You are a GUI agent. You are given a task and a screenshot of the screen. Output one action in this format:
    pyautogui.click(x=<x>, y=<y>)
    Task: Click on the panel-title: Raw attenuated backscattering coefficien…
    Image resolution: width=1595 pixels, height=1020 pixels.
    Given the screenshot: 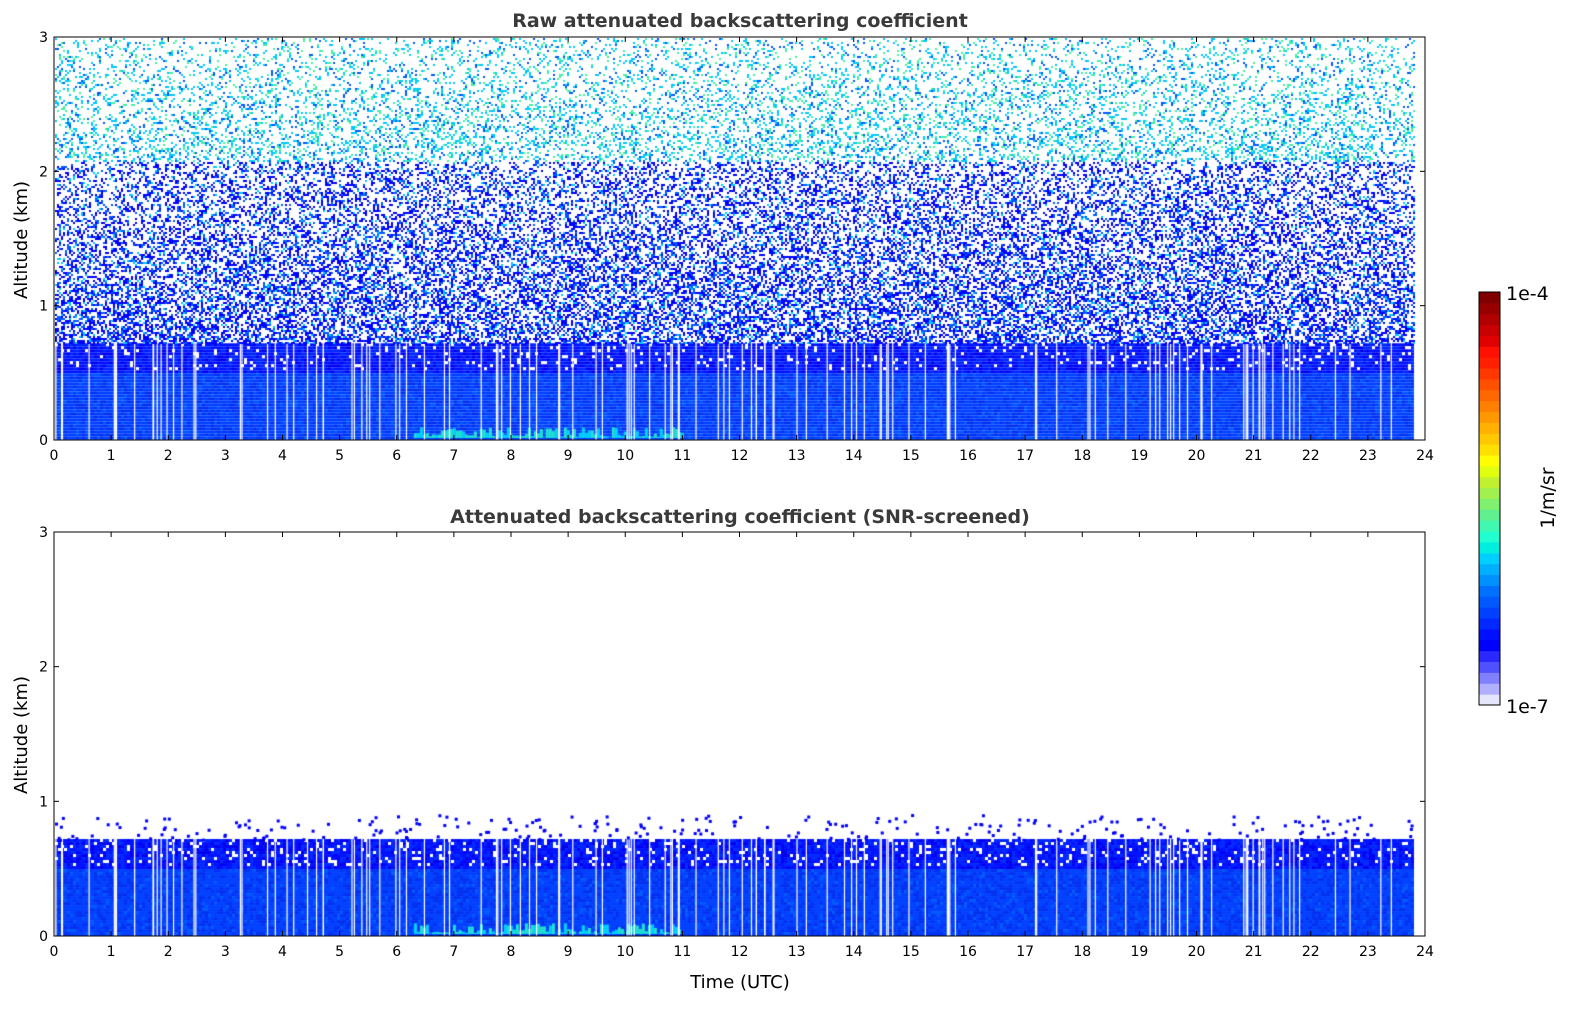 What is the action you would take?
    pyautogui.click(x=740, y=21)
    